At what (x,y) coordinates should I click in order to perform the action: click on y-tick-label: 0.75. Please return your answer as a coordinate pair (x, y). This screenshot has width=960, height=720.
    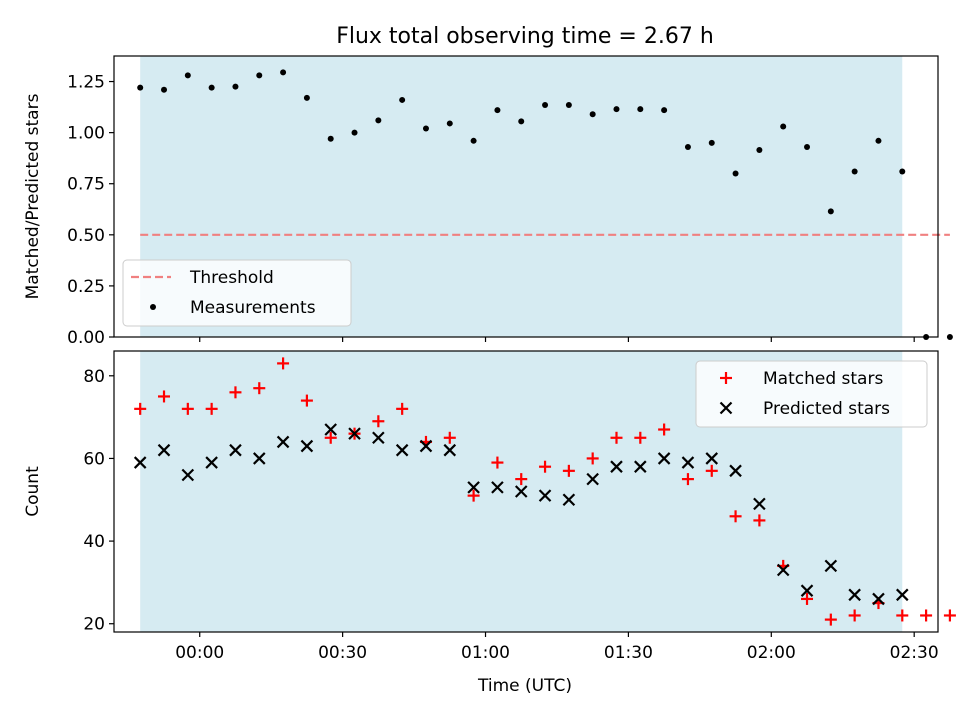
    Looking at the image, I should click on (86, 185).